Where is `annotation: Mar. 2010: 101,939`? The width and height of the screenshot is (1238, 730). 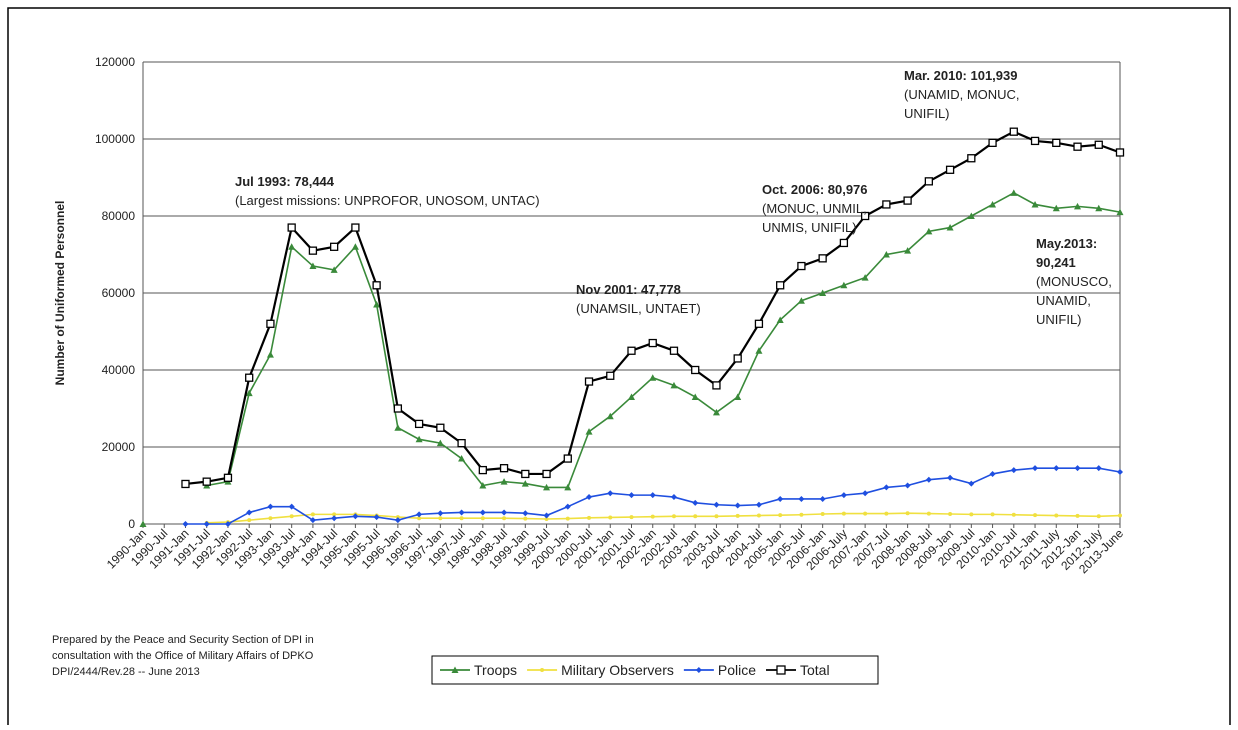 annotation: Mar. 2010: 101,939 is located at coordinates (960, 75).